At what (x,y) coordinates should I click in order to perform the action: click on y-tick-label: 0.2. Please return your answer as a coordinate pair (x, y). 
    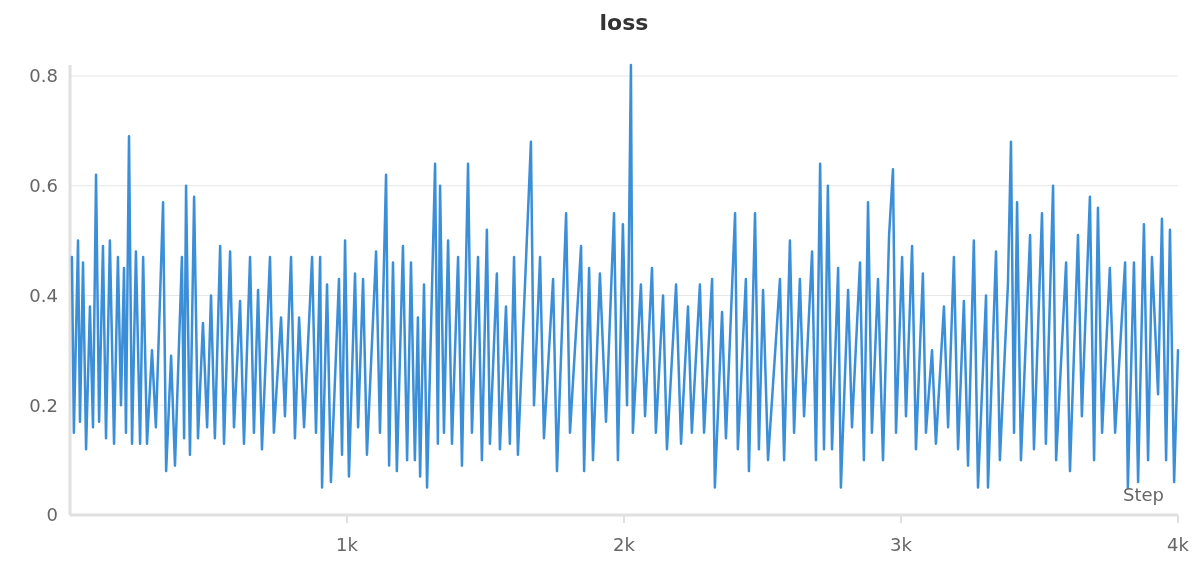
    Looking at the image, I should click on (43, 405).